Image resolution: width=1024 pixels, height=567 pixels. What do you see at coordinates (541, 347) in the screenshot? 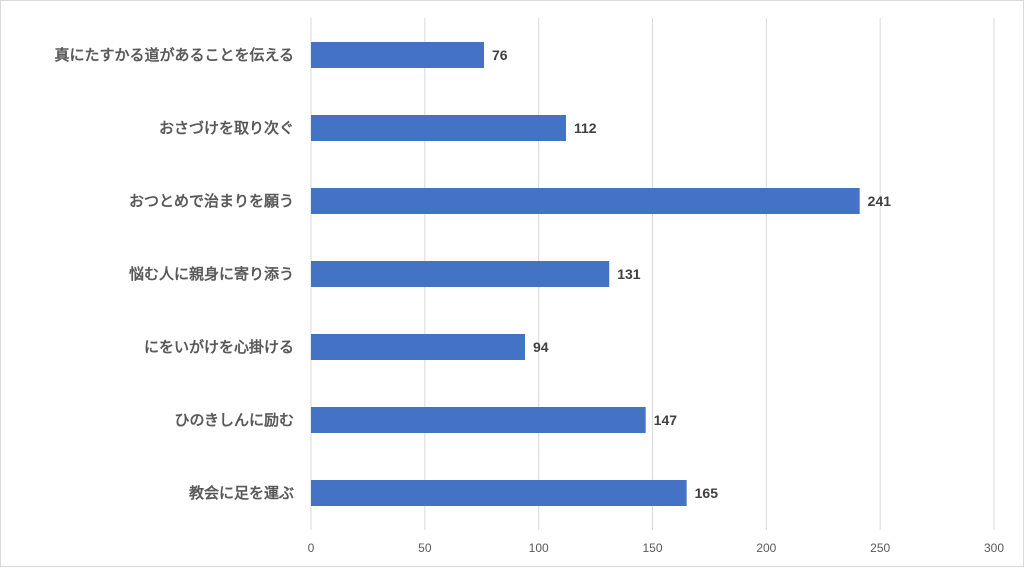
I see `data-label-4: 94` at bounding box center [541, 347].